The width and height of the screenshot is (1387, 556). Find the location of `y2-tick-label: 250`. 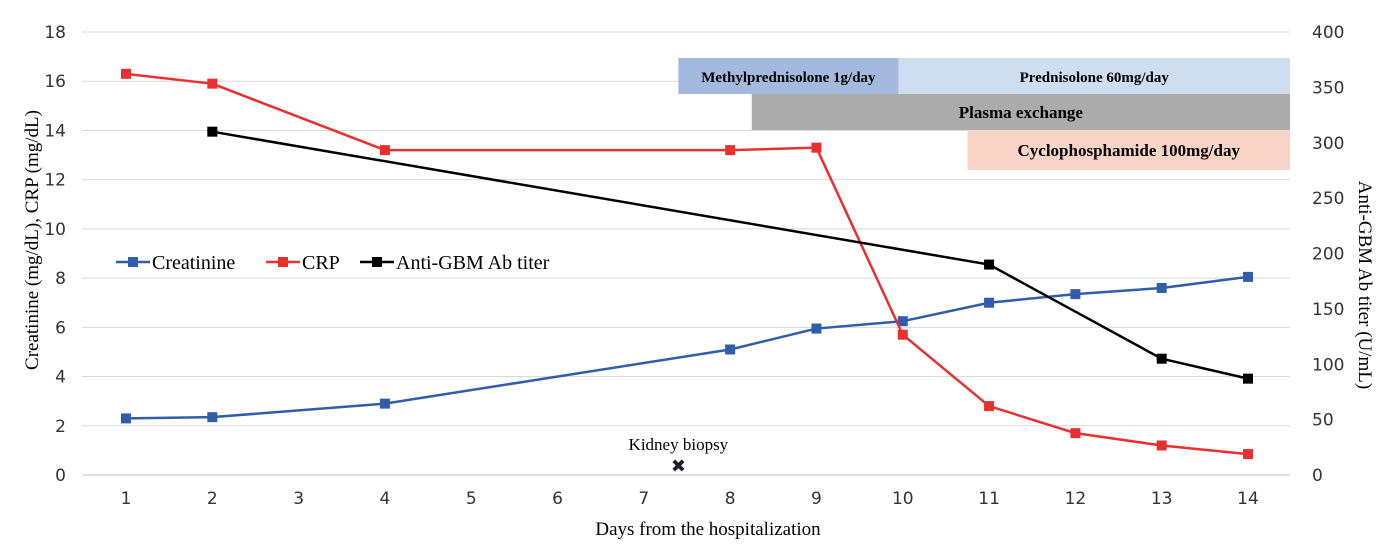

y2-tick-label: 250 is located at coordinates (1328, 199).